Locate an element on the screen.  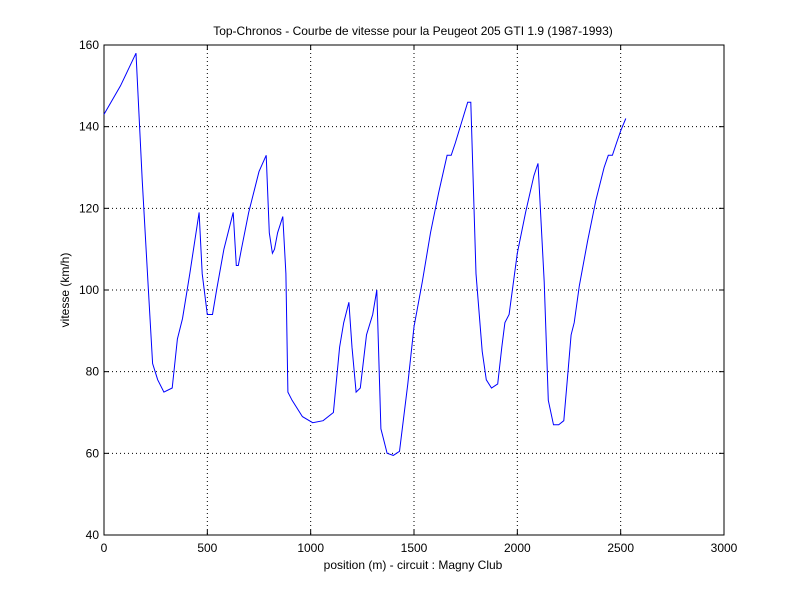
y-tick-label: 140 is located at coordinates (89, 127).